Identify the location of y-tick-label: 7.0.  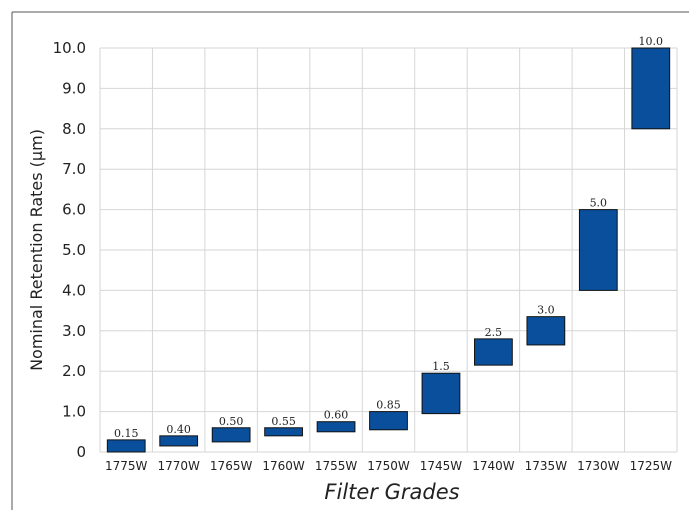
(74, 169).